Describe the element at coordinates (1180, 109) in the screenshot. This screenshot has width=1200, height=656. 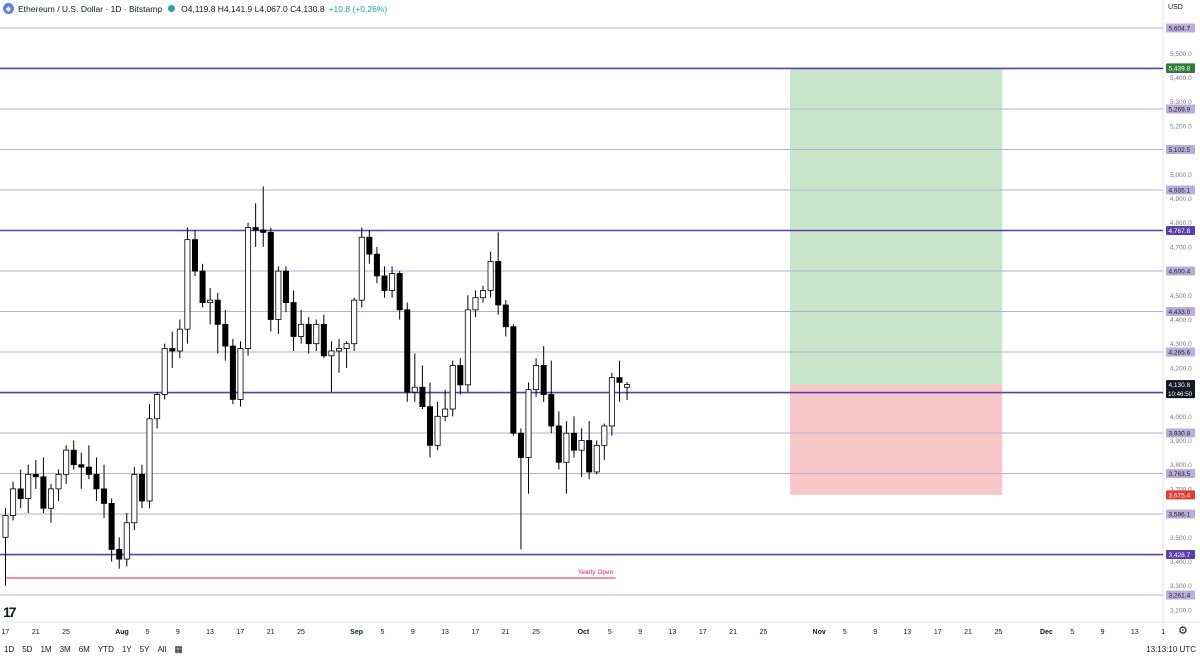
I see `level-tag-label: 5,269.9` at that location.